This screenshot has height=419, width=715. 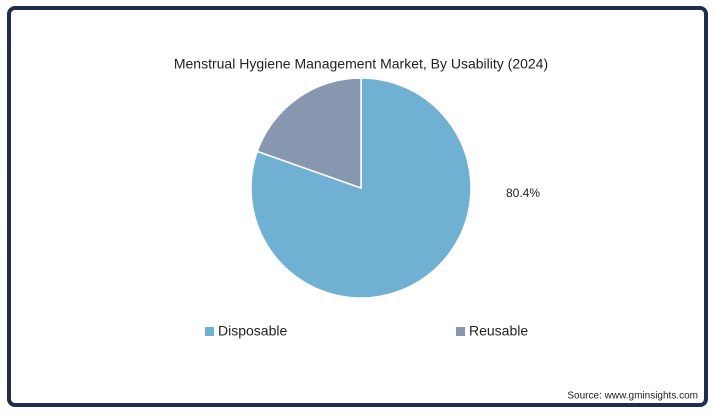 What do you see at coordinates (523, 193) in the screenshot?
I see `data-label: 80.4%` at bounding box center [523, 193].